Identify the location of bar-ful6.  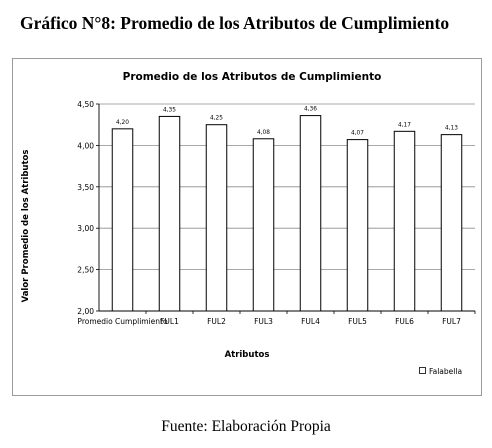
(404, 221).